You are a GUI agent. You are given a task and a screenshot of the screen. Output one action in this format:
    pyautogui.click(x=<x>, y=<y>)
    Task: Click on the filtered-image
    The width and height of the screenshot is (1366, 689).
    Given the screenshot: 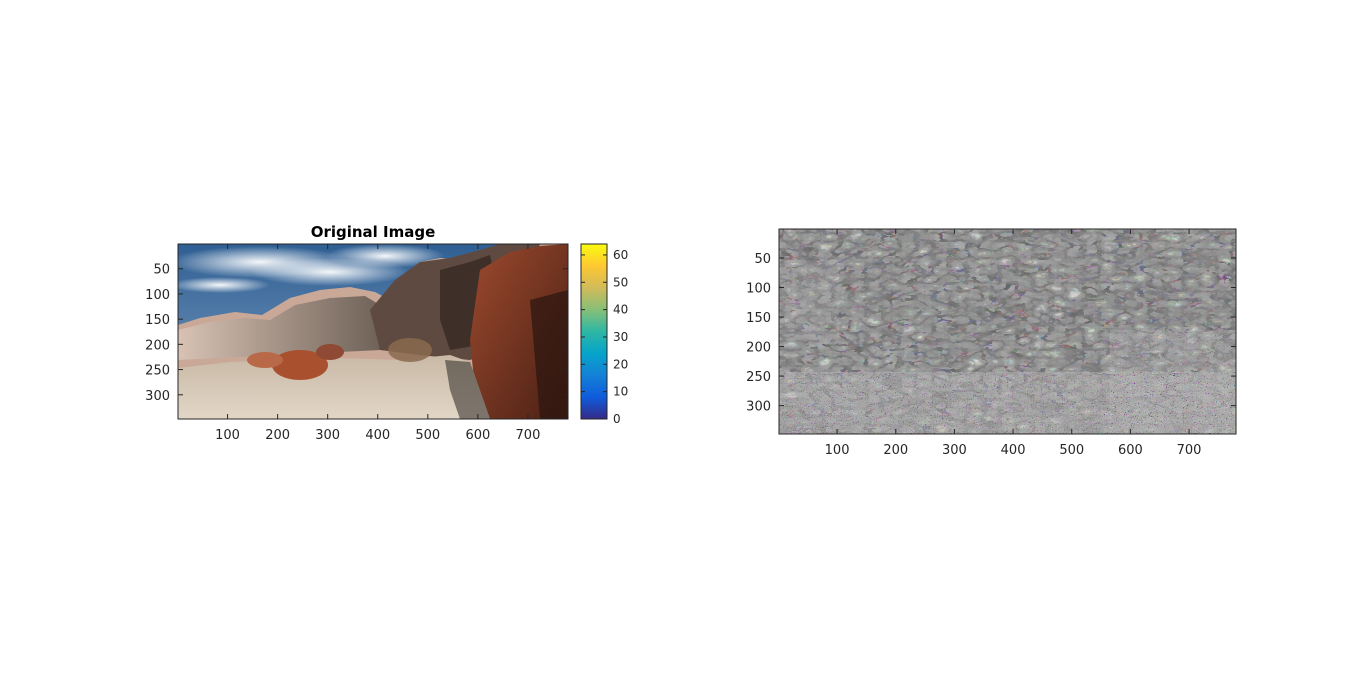 What is the action you would take?
    pyautogui.click(x=1007, y=331)
    